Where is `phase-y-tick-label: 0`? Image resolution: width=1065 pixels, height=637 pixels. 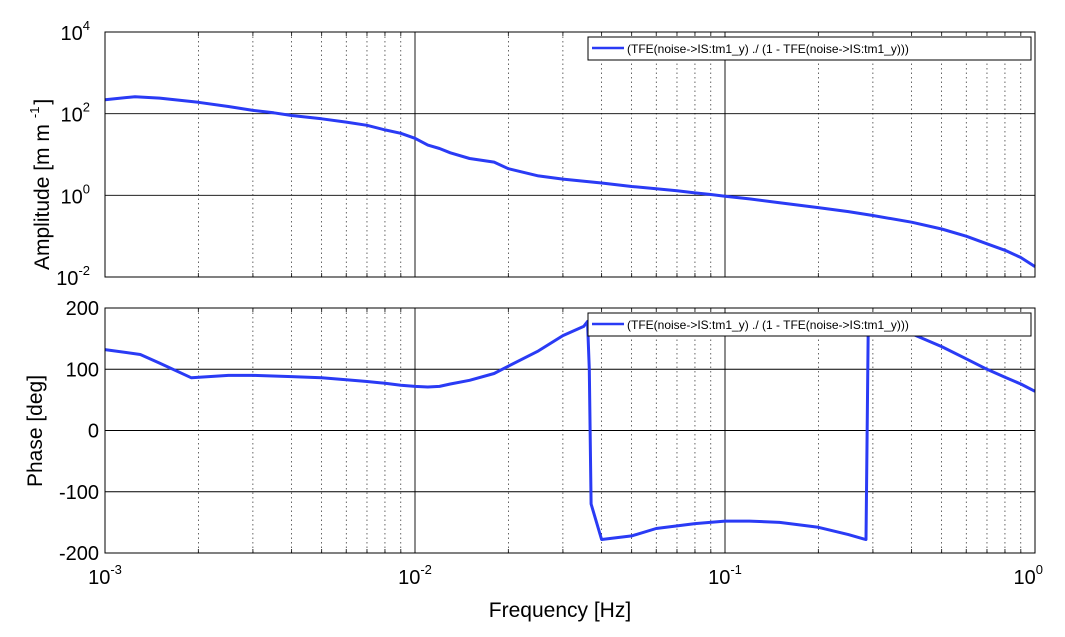 phase-y-tick-label: 0 is located at coordinates (93, 432).